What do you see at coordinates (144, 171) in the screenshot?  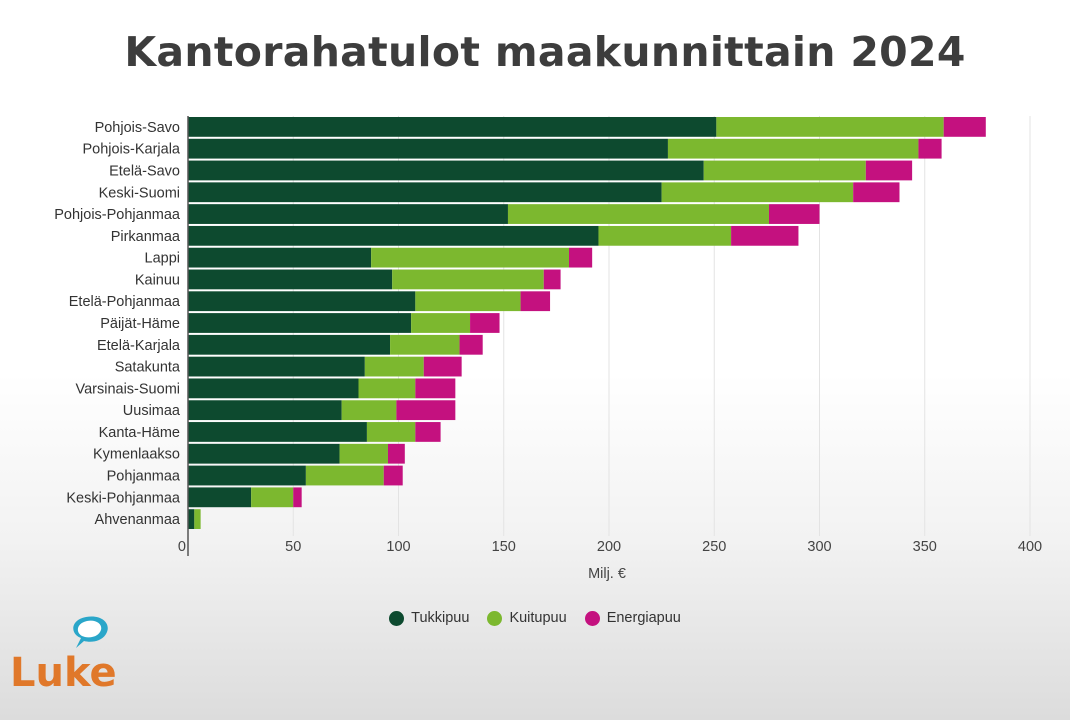 I see `category-label: Etelä-Savo` at bounding box center [144, 171].